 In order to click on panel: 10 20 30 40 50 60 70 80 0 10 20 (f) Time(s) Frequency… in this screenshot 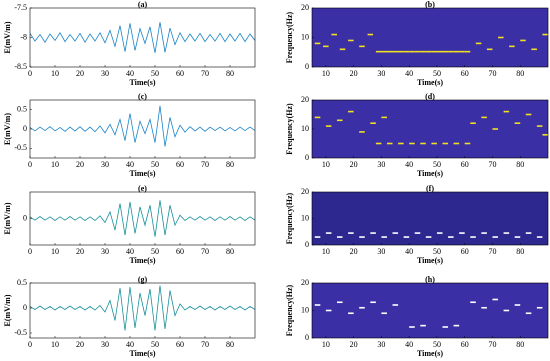, I will do `click(417, 224)`.